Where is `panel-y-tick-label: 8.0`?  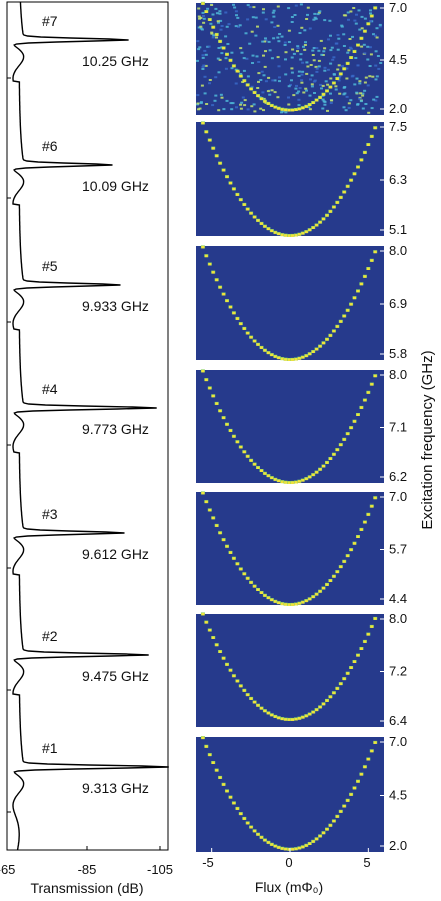
panel-y-tick-label: 8.0 is located at coordinates (398, 618).